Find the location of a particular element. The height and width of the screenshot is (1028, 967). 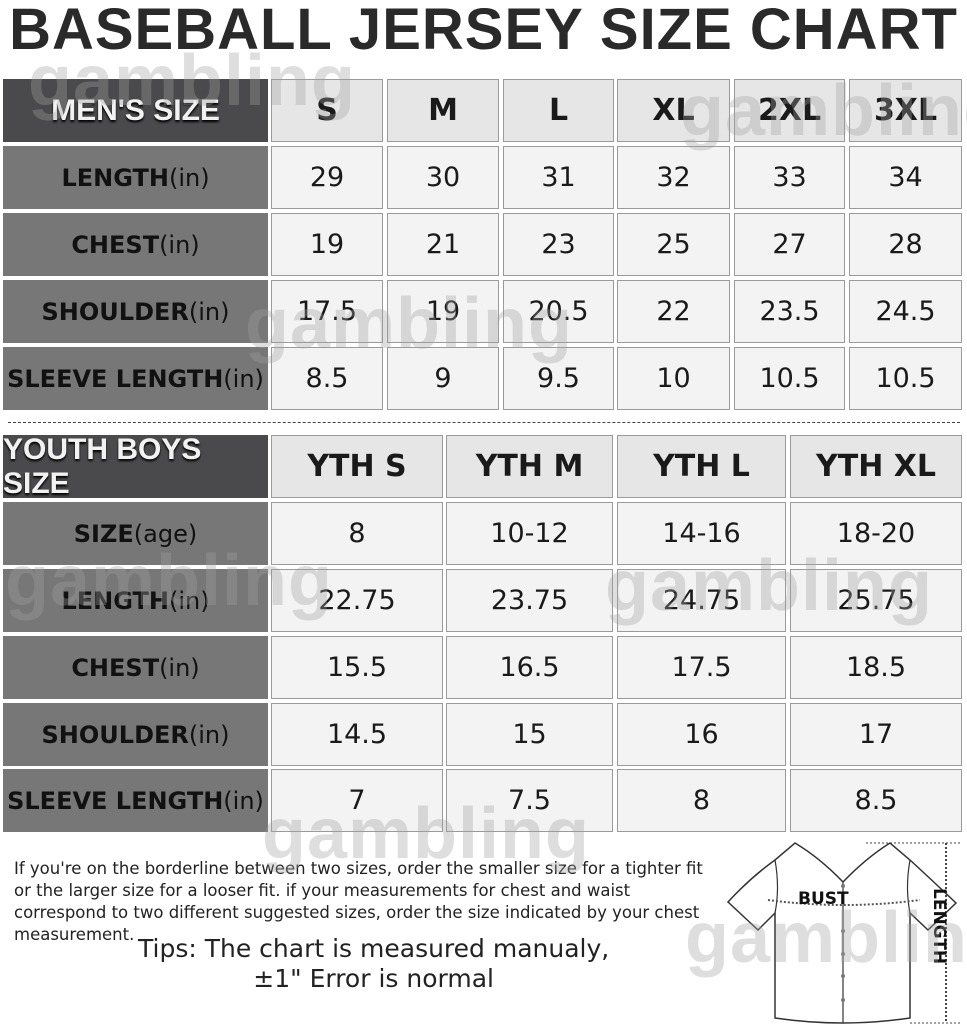

table-cell: 15 is located at coordinates (529, 734).